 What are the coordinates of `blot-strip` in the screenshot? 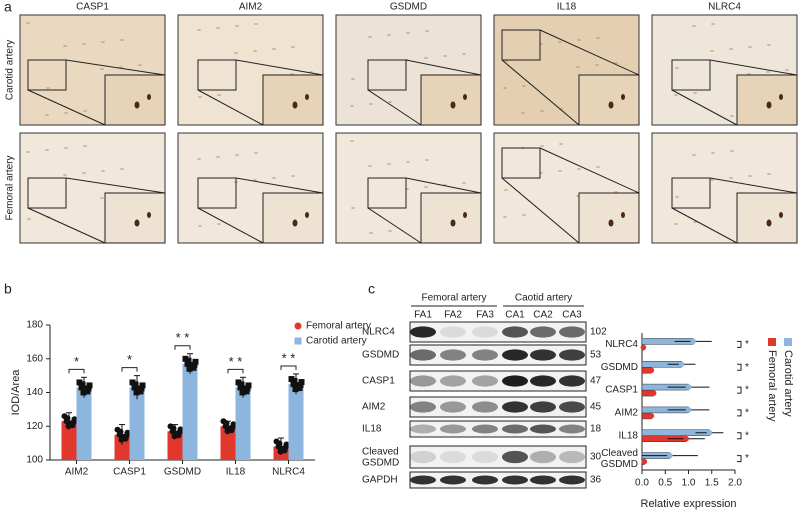 It's located at (498, 457).